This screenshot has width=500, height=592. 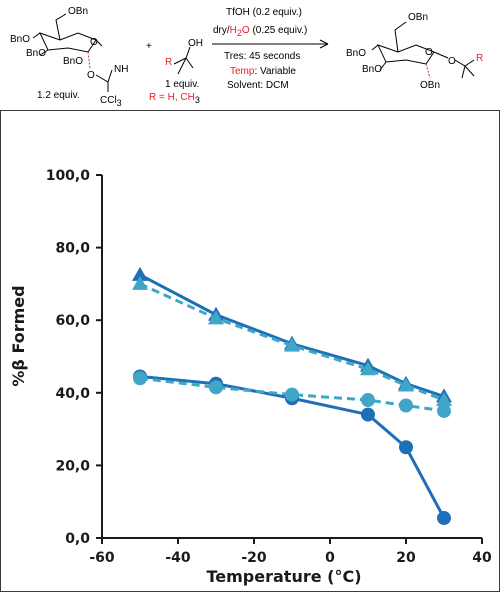 I want to click on conditions-line-3: Tres: 45 seconds, so click(x=262, y=56).